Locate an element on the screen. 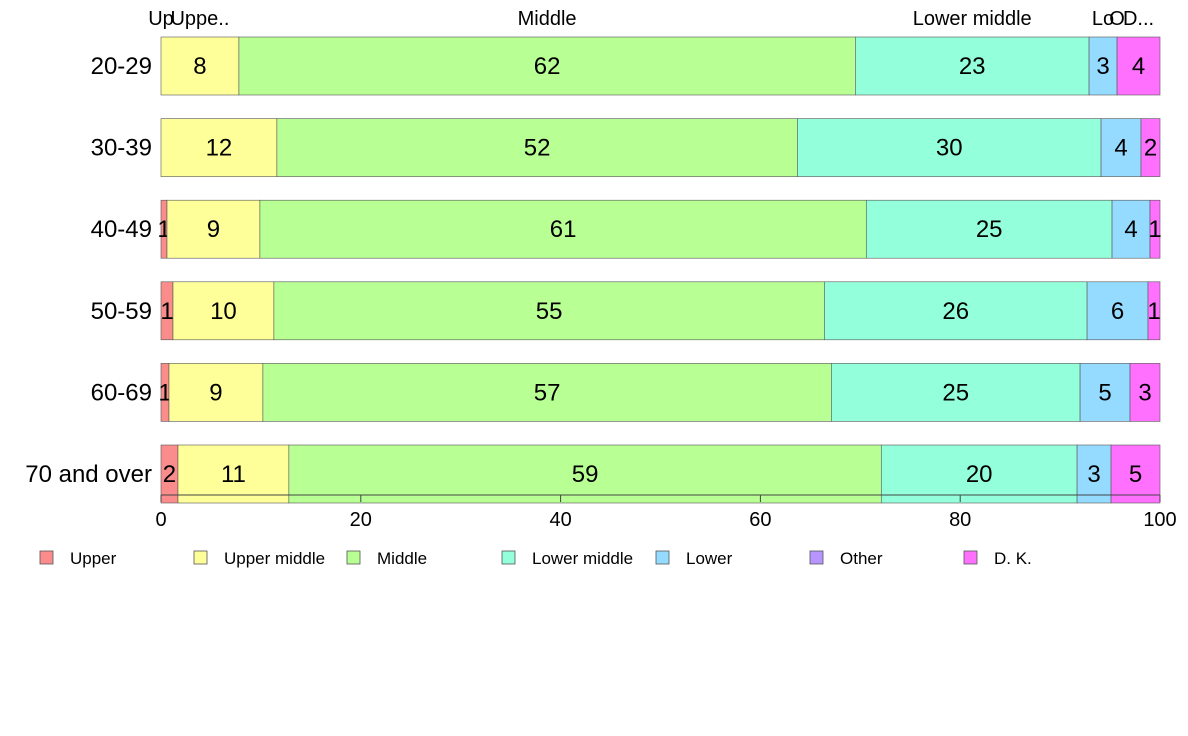 The image size is (1188, 736). data-label-40-49-upper-middle: 9 is located at coordinates (213, 229).